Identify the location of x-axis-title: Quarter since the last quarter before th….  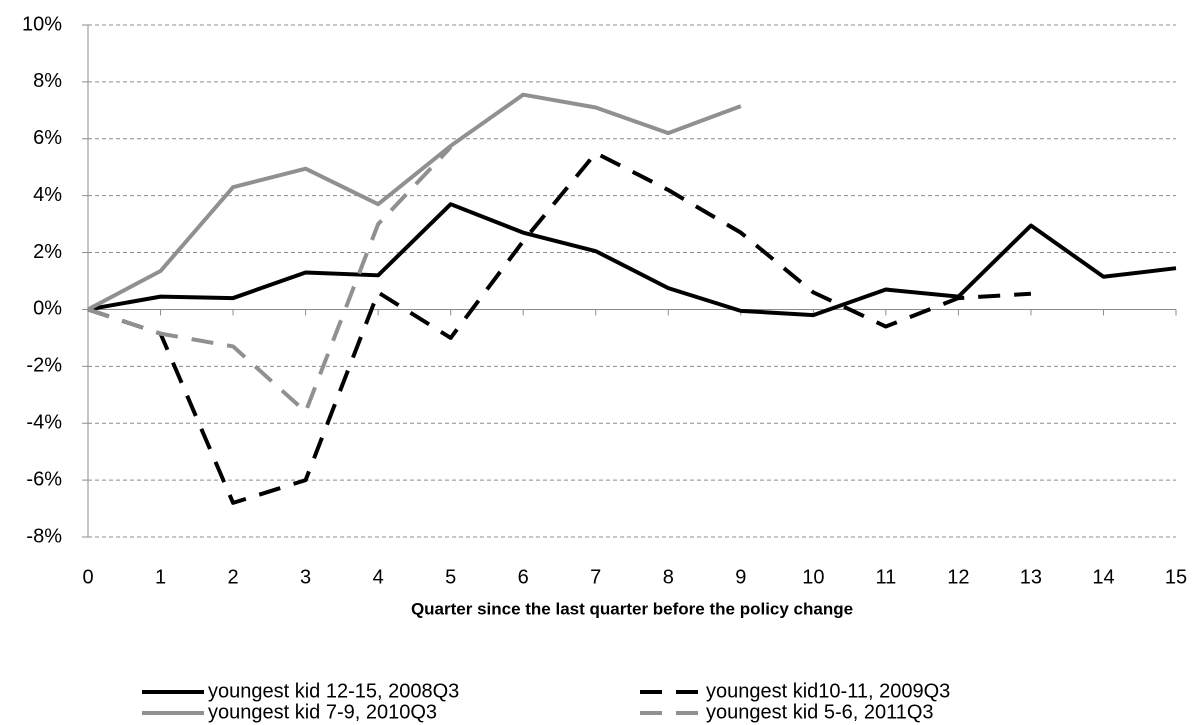
(632, 608).